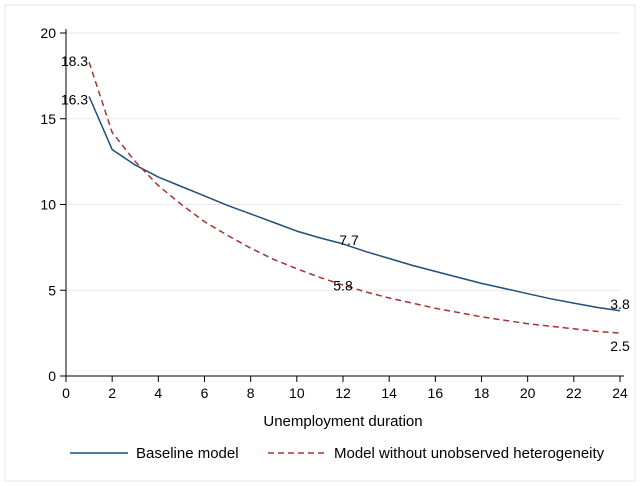 The height and width of the screenshot is (486, 640). Describe the element at coordinates (343, 286) in the screenshot. I see `data-label: 5.8` at that location.